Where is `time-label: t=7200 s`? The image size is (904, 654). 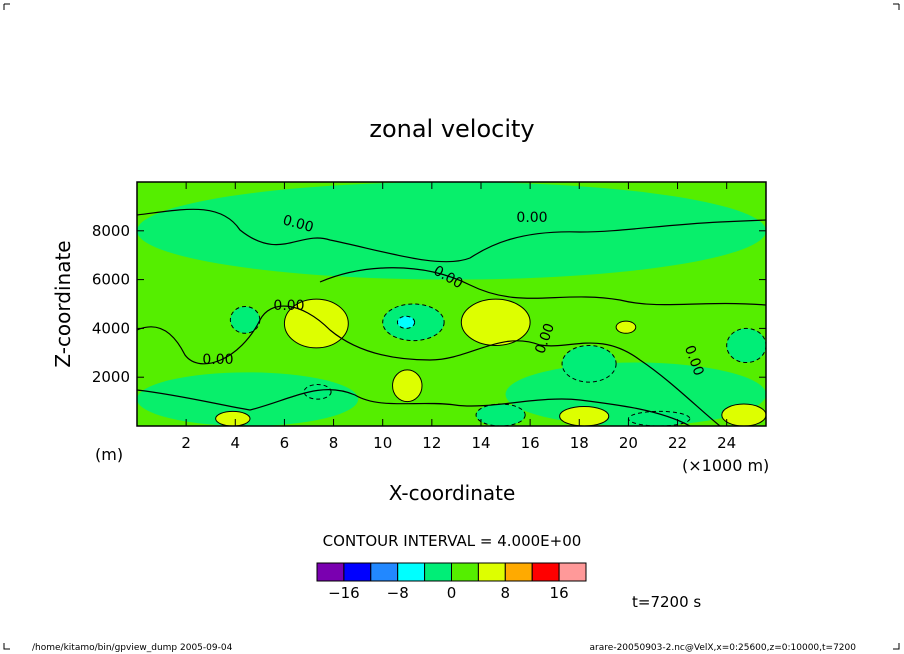 time-label: t=7200 s is located at coordinates (666, 602).